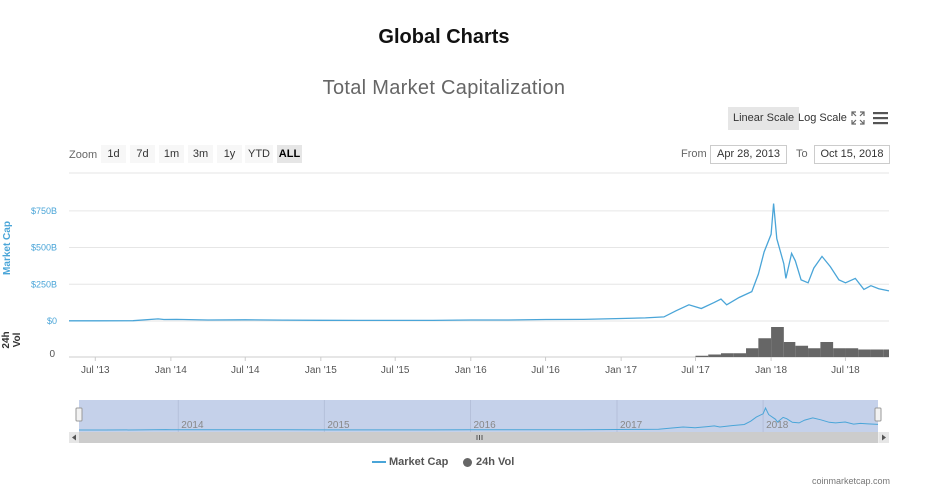 The image size is (927, 491). I want to click on y-axis-label-24h-vol: 24hVol, so click(12, 339).